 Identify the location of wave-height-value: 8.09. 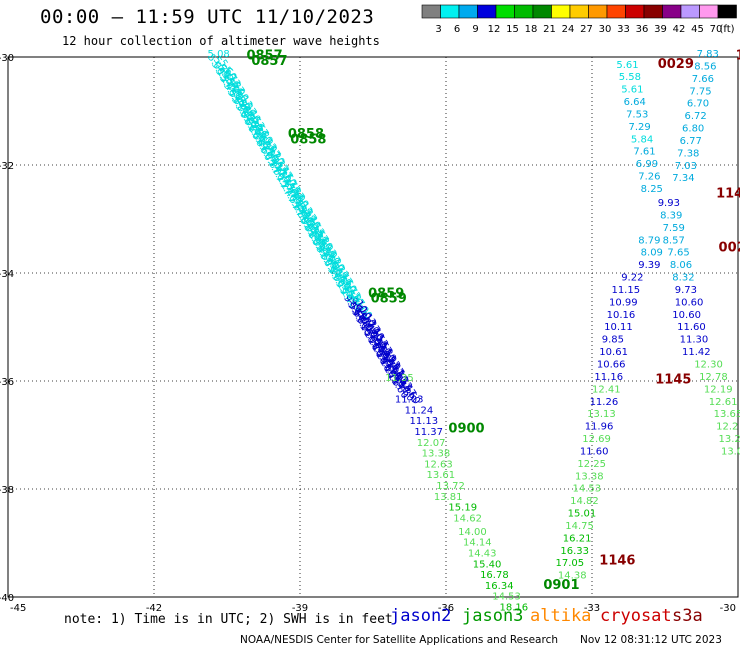
(652, 253).